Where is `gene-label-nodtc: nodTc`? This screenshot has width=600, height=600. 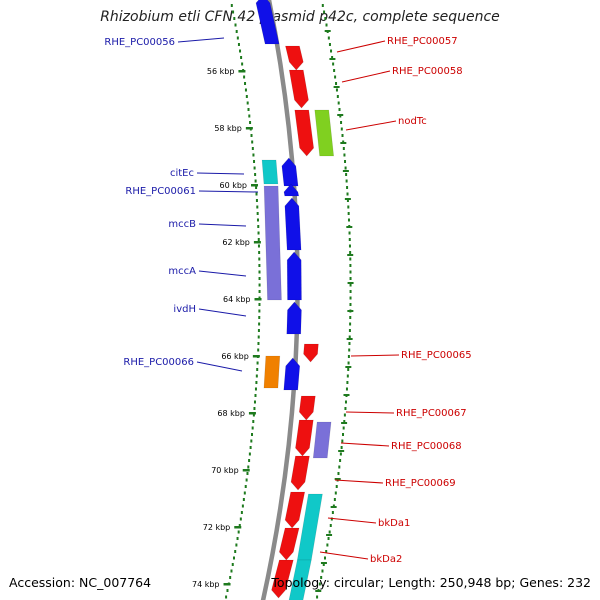
gene-label-nodtc: nodTc is located at coordinates (412, 121).